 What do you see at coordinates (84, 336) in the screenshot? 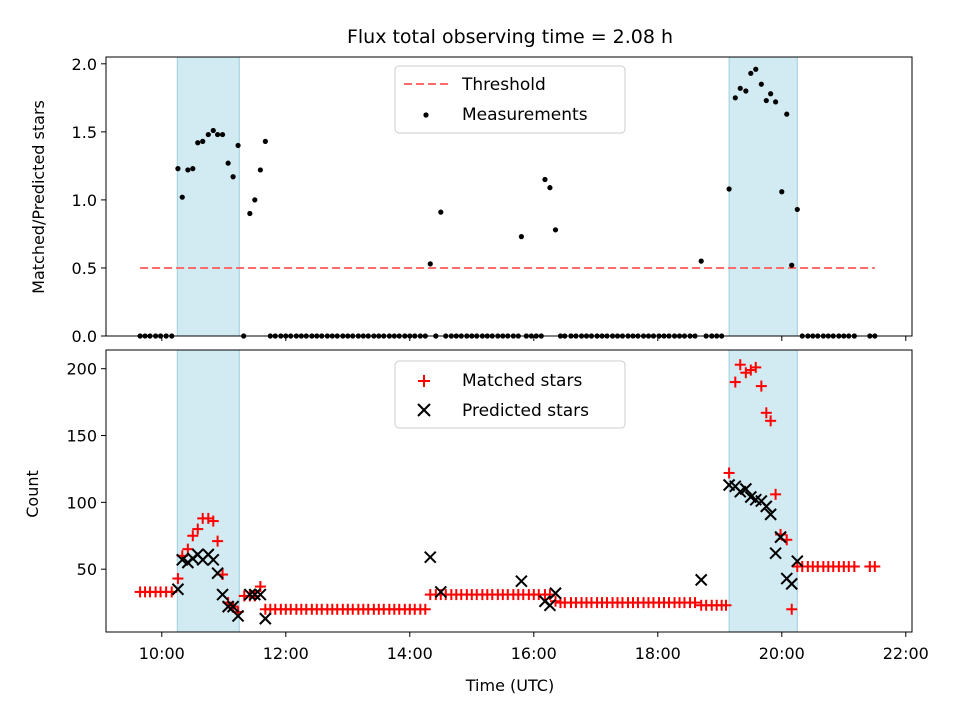
I see `y-tick-label: 0.0` at bounding box center [84, 336].